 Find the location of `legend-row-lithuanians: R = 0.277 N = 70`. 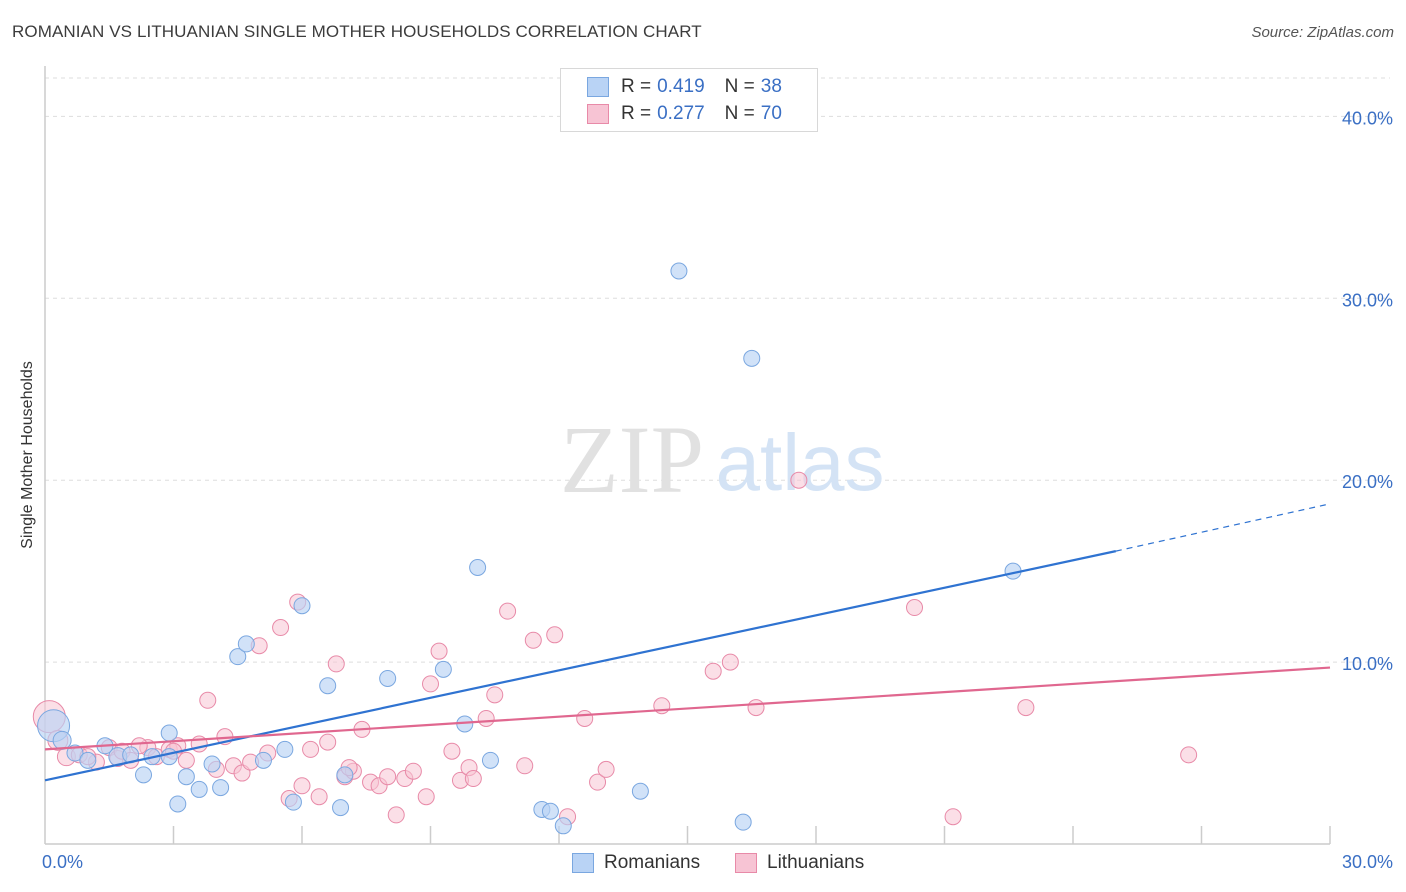

legend-row-lithuanians: R = 0.277 N = 70 is located at coordinates (684, 114).